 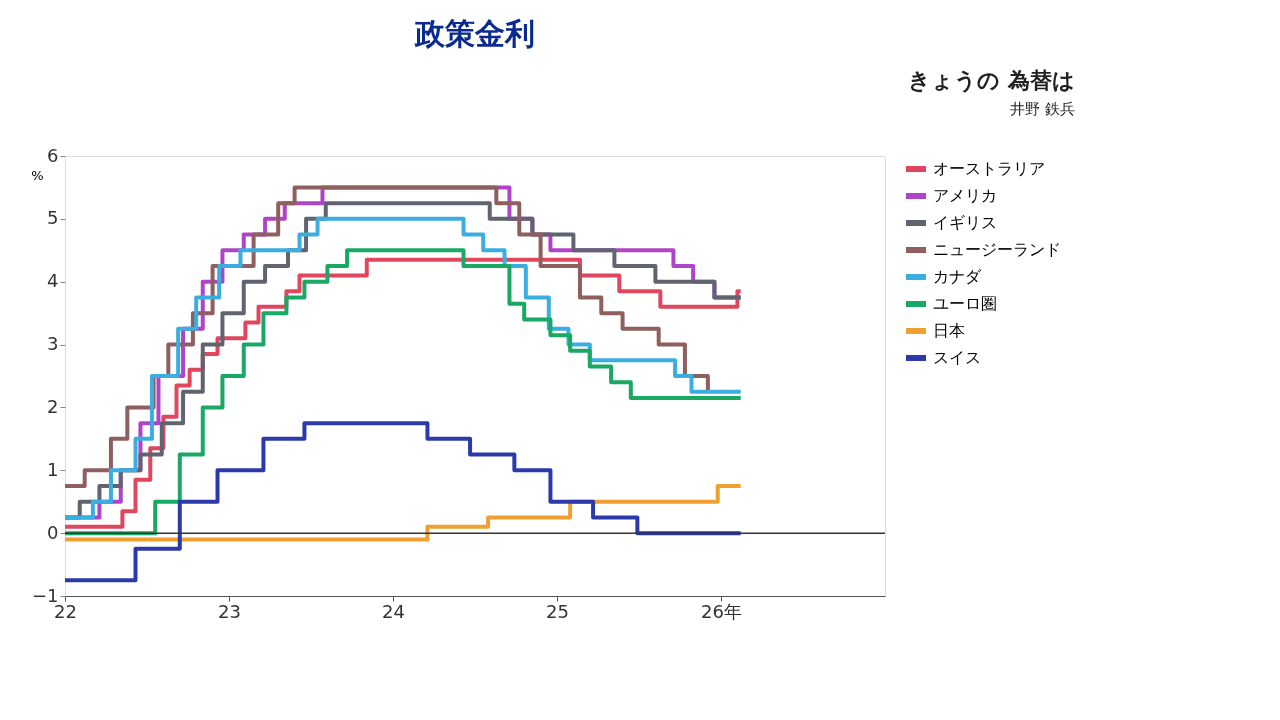 What do you see at coordinates (965, 303) in the screenshot?
I see `legend-label: ユーロ圏` at bounding box center [965, 303].